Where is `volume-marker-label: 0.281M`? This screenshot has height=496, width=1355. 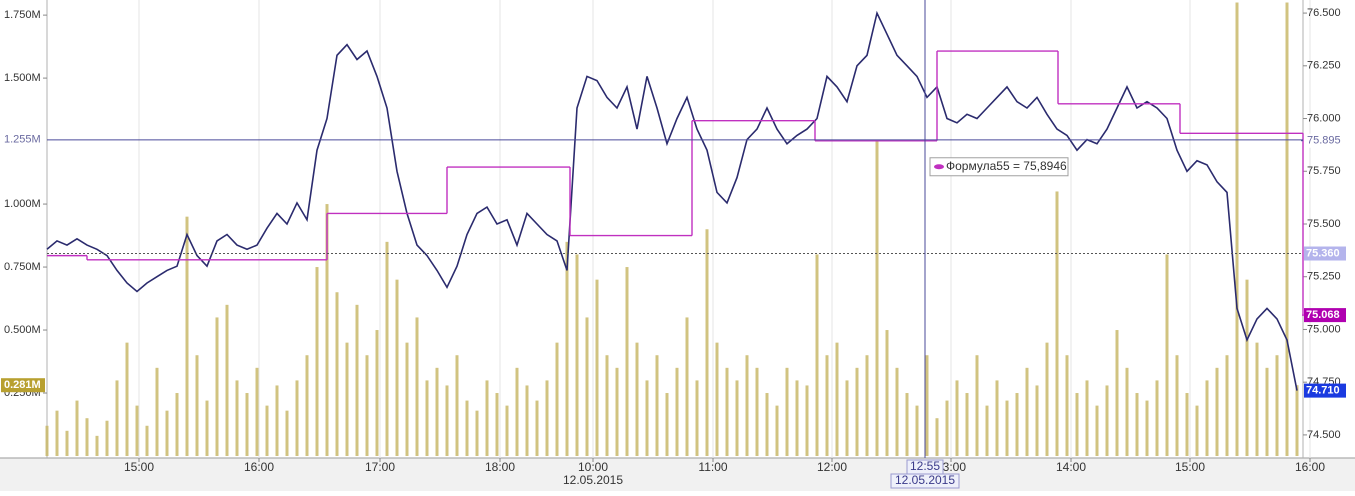 volume-marker-label: 0.281M is located at coordinates (22, 385).